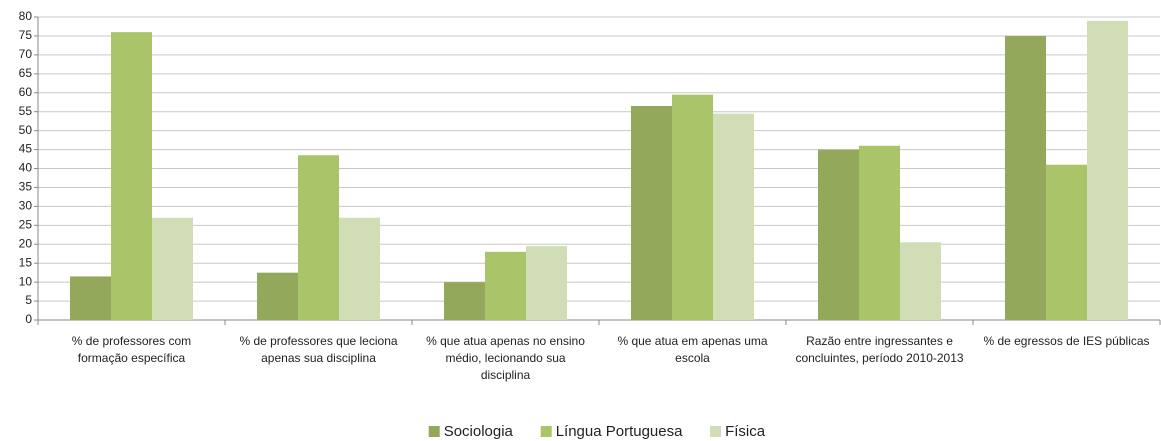 Image resolution: width=1161 pixels, height=441 pixels. Describe the element at coordinates (26, 206) in the screenshot. I see `y-tick-label: 30` at that location.